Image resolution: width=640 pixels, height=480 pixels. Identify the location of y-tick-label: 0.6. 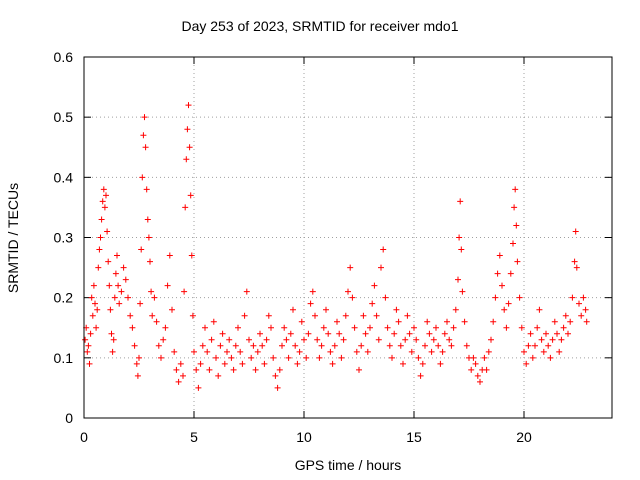
(64, 57).